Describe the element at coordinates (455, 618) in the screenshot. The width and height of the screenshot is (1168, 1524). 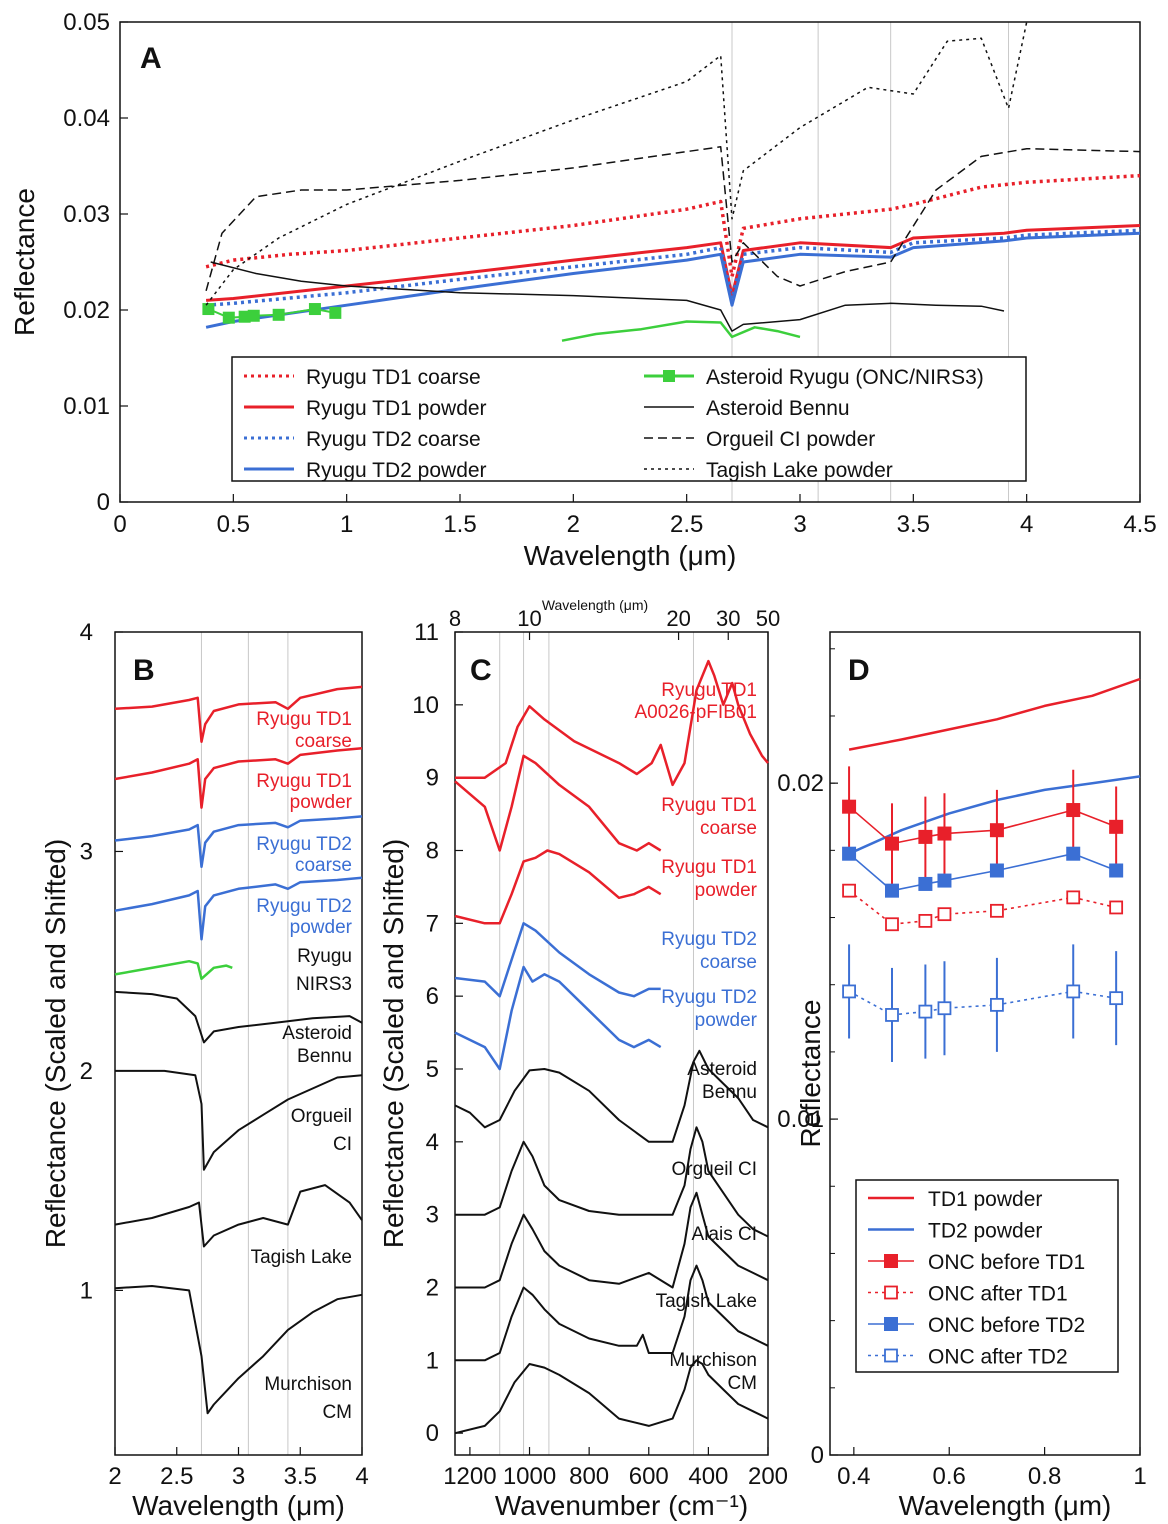
I see `x2-tick-label: 8` at that location.